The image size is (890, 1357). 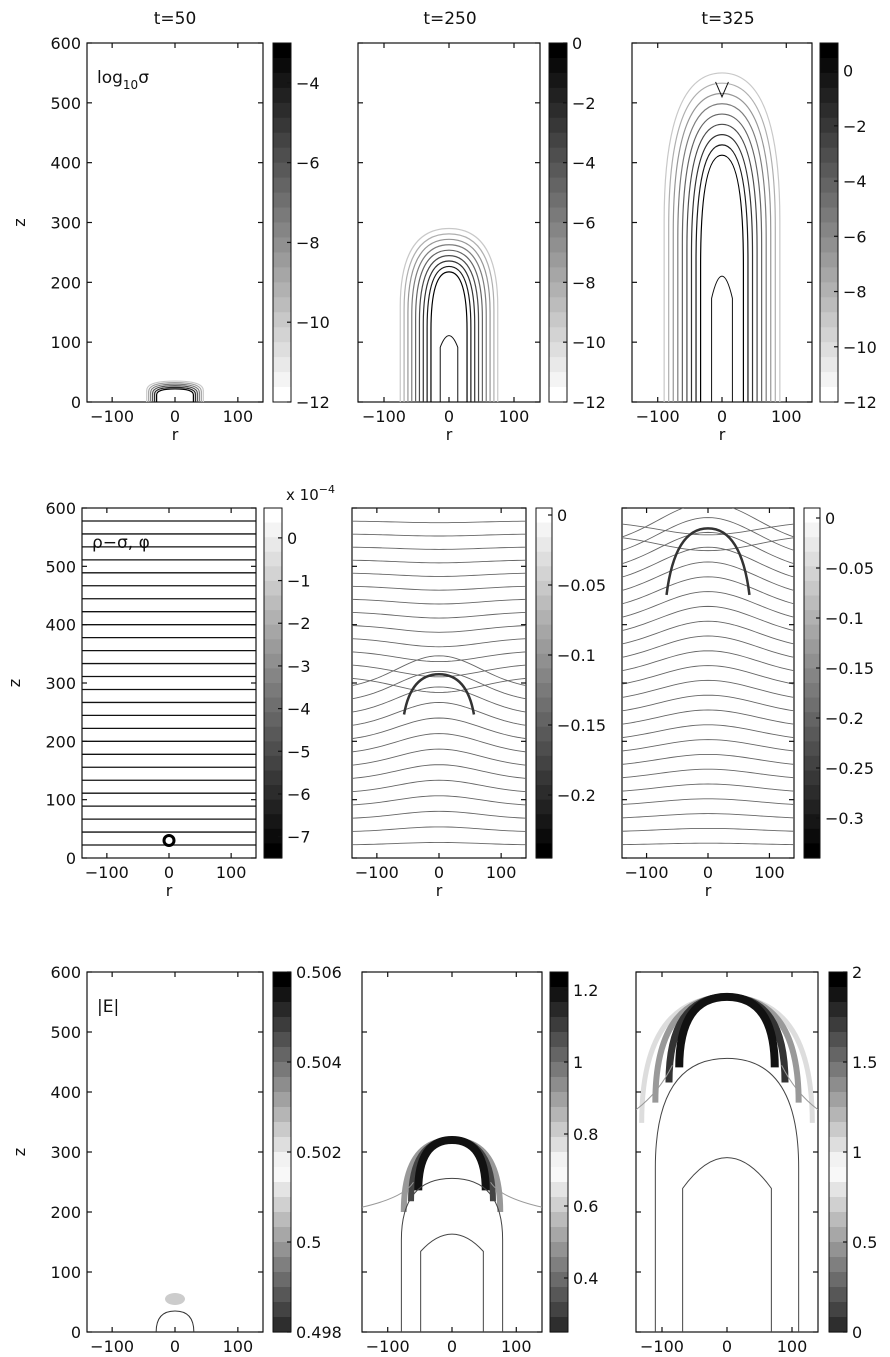 I want to click on colorbar-tick-label: −2, so click(x=299, y=623).